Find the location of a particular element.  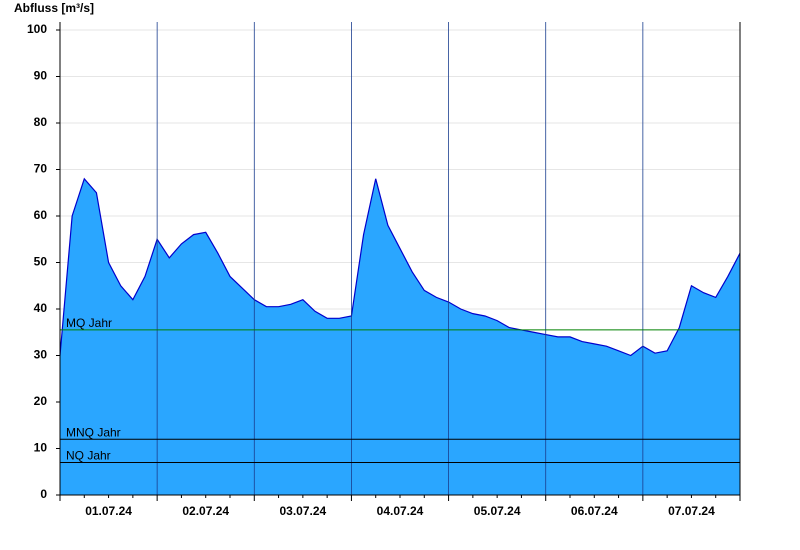

x-tick-label: 04.07.24 is located at coordinates (400, 511).